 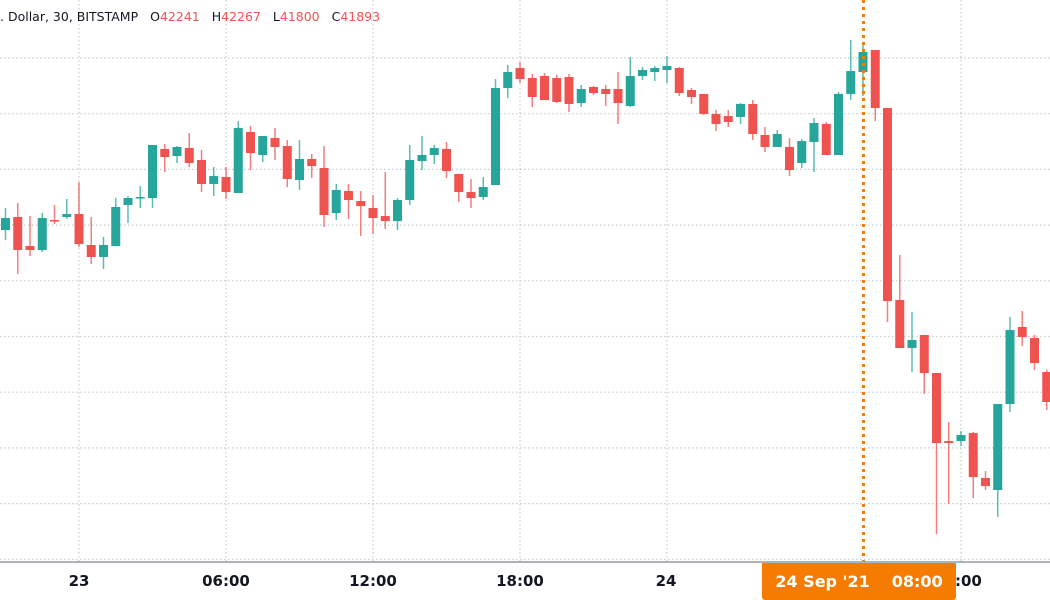 What do you see at coordinates (360, 16) in the screenshot?
I see `close-value: 41893` at bounding box center [360, 16].